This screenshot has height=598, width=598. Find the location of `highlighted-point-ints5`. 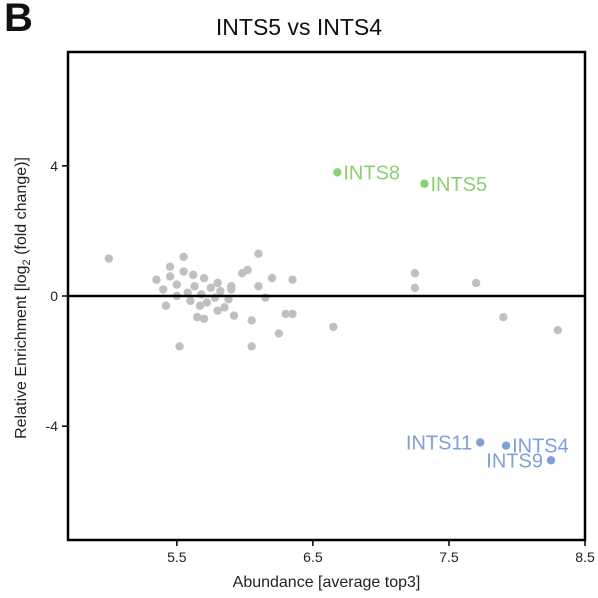

highlighted-point-ints5 is located at coordinates (424, 183).